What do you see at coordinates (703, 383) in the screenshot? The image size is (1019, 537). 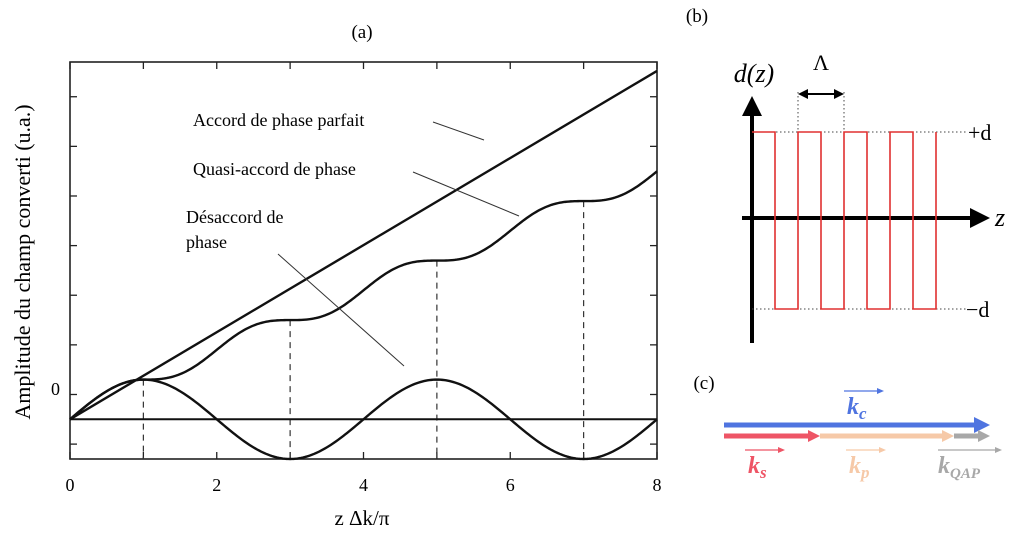 I see `panel-c-label: (c)` at bounding box center [703, 383].